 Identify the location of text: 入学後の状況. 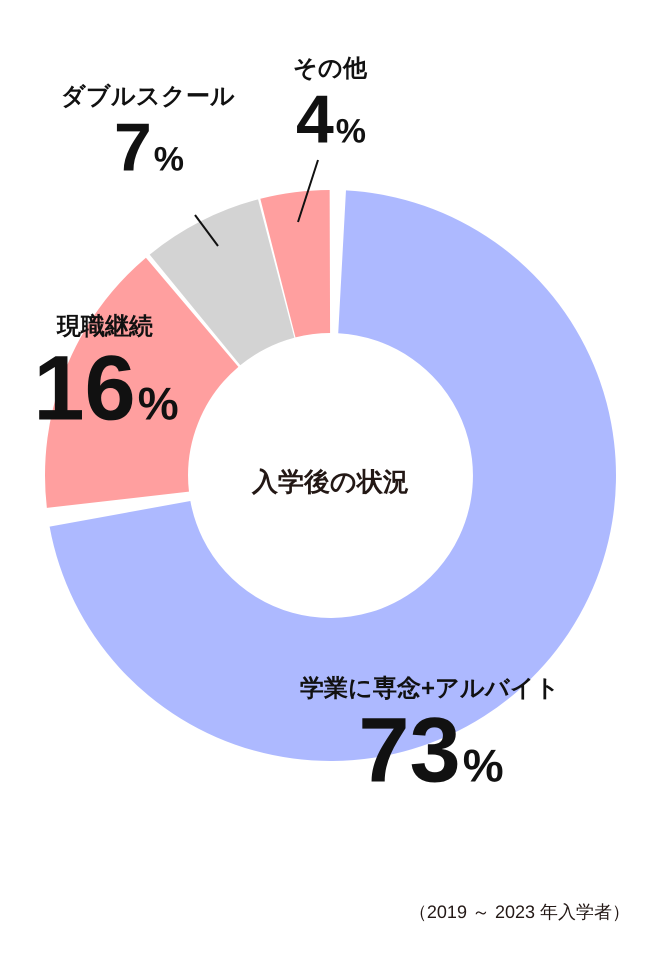
(330, 481).